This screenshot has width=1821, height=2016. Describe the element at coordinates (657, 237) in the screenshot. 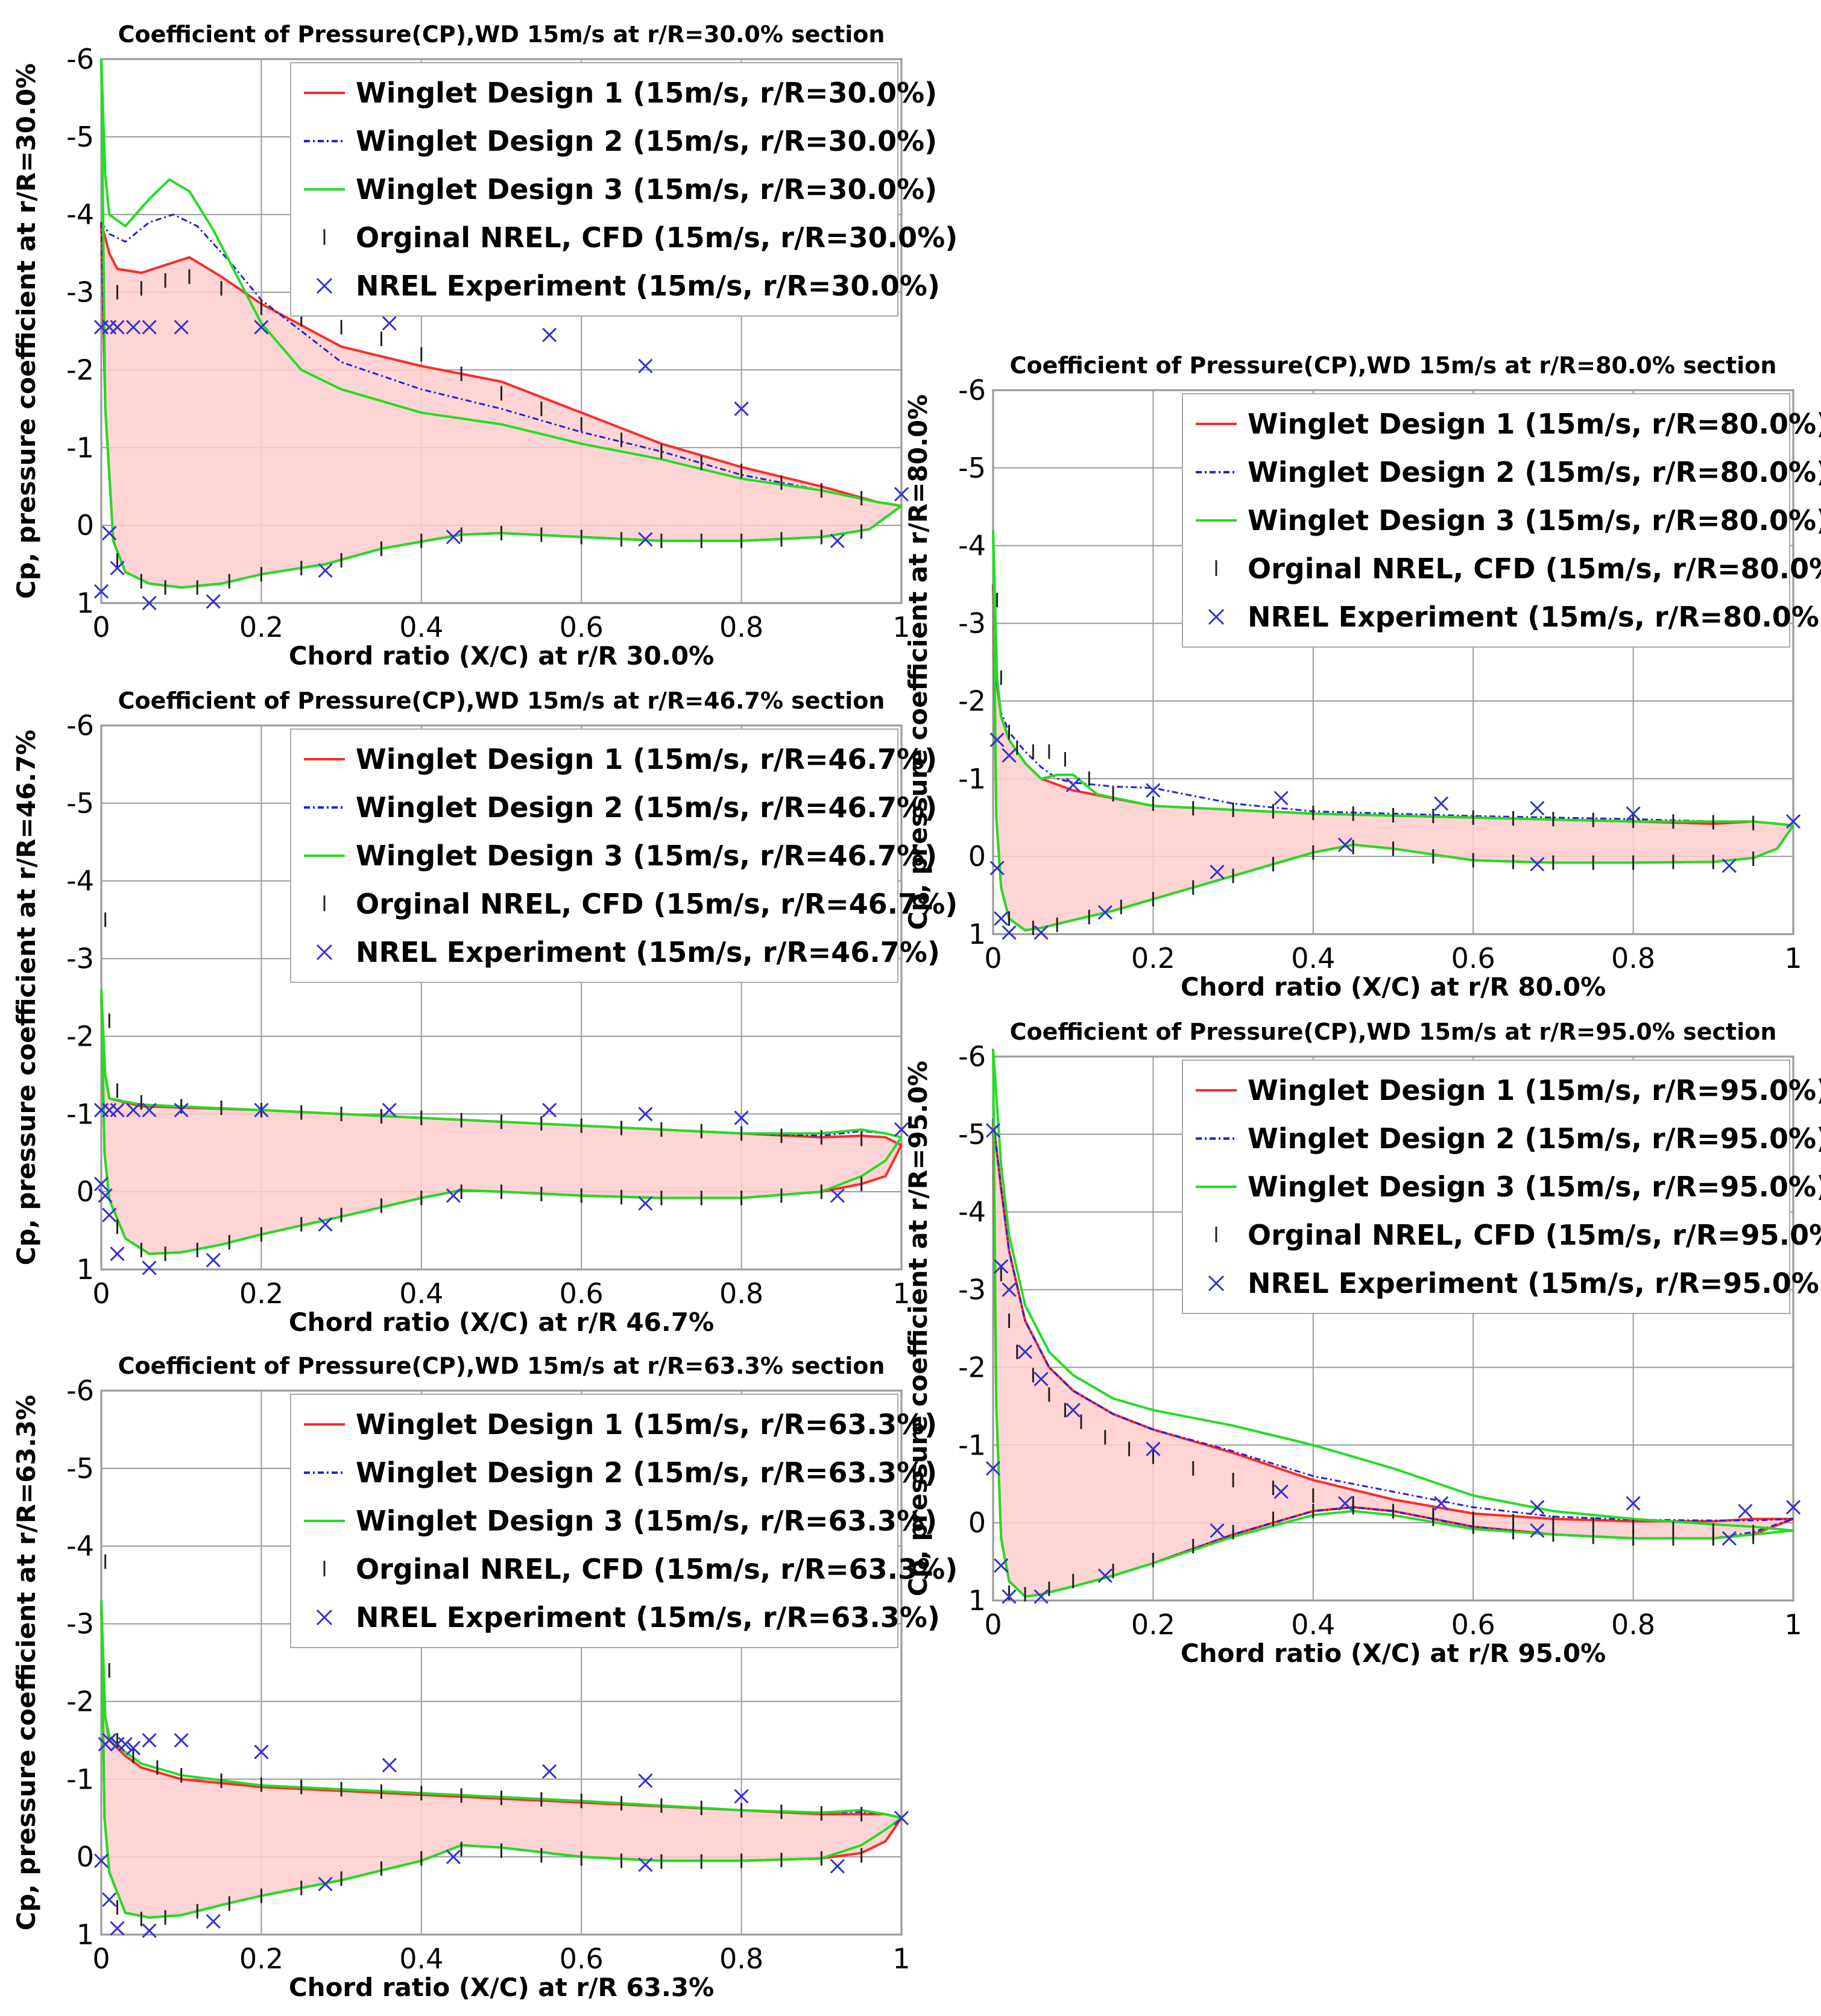

I see `legend-label: Orginal NREL, CFD (15m/s, r/R=30.0%)` at that location.